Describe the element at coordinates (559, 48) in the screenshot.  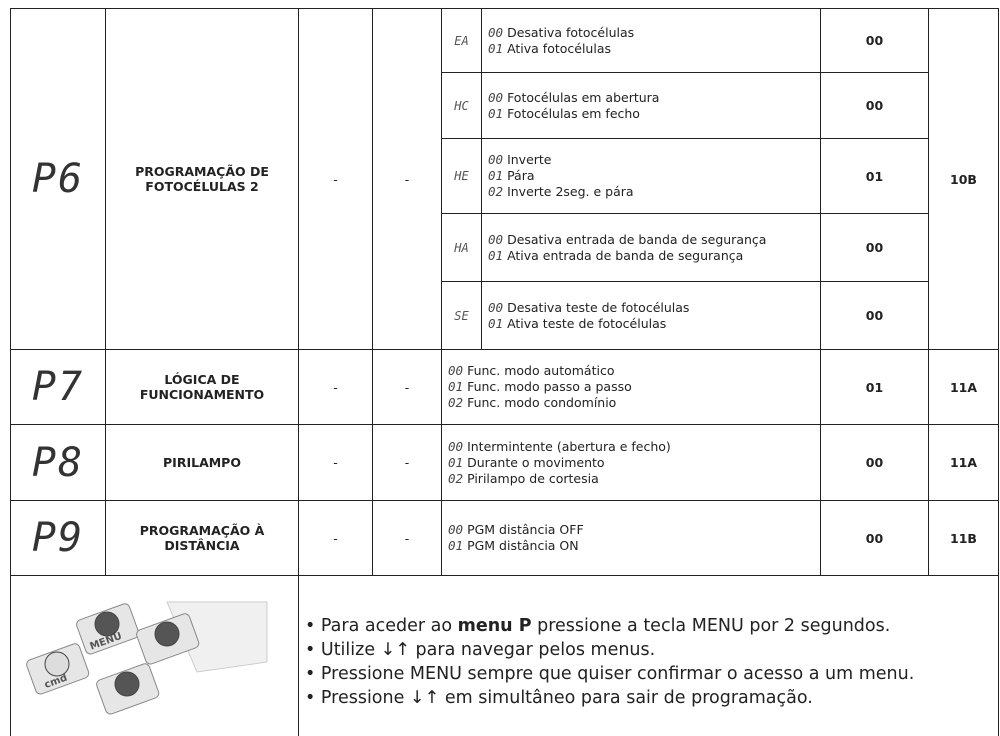
I see `option-text: Ativa fotocélulas` at that location.